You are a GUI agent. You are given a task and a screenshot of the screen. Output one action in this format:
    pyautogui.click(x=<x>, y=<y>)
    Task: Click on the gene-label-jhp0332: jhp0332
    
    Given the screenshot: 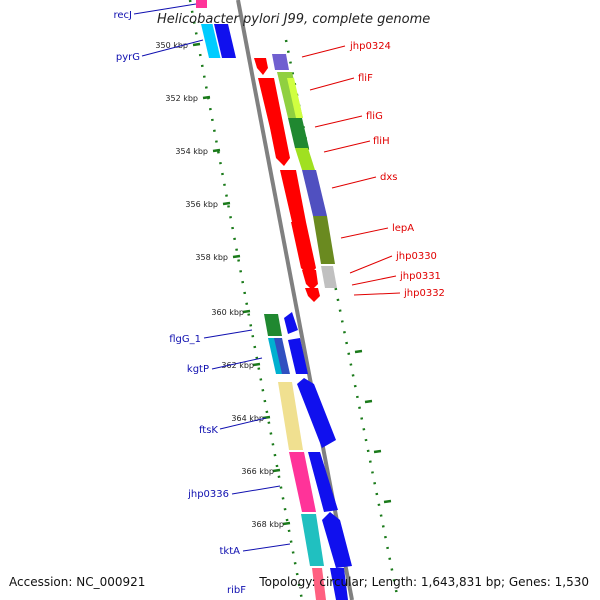 What is the action you would take?
    pyautogui.click(x=424, y=293)
    